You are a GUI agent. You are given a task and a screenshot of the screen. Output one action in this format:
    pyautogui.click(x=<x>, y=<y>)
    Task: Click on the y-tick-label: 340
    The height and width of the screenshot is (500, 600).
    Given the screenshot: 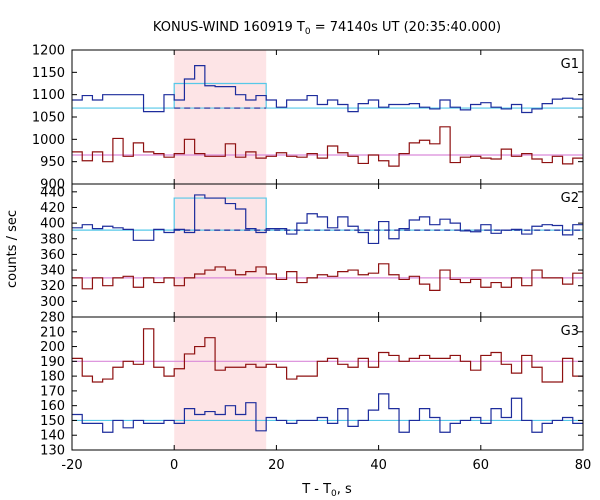 What is the action you would take?
    pyautogui.click(x=52, y=271)
    